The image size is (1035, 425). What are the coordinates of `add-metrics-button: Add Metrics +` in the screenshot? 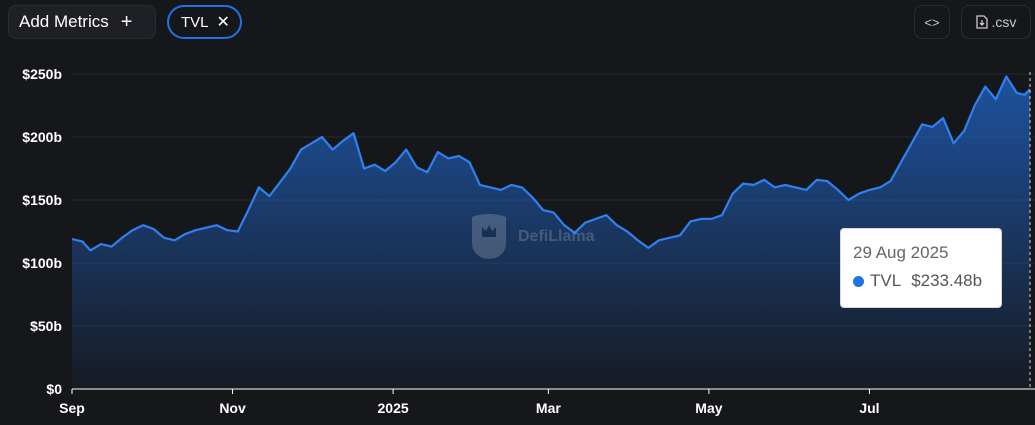 It's located at (82, 22).